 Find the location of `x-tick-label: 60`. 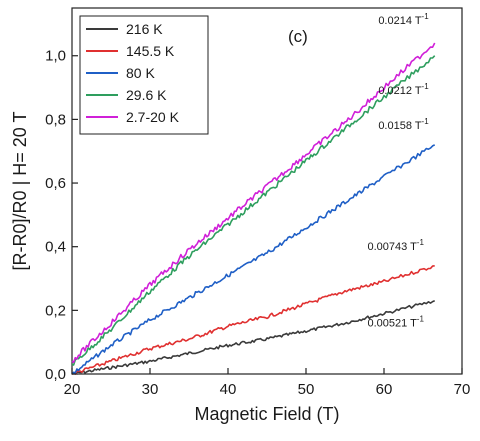

x-tick-label: 60 is located at coordinates (384, 389).